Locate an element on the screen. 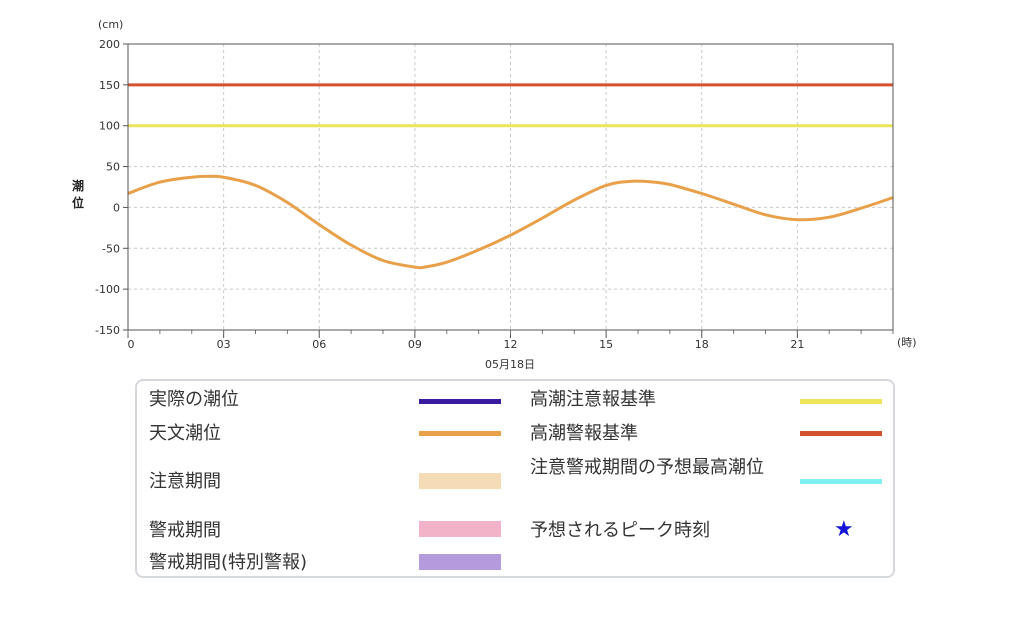 This screenshot has width=1024, height=620. x-tick-label: 09 is located at coordinates (415, 344).